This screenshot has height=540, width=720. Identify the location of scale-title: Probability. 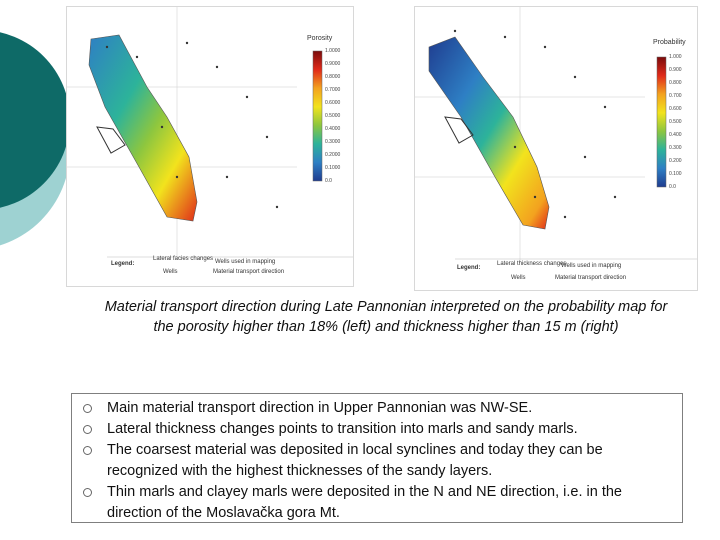
(669, 42).